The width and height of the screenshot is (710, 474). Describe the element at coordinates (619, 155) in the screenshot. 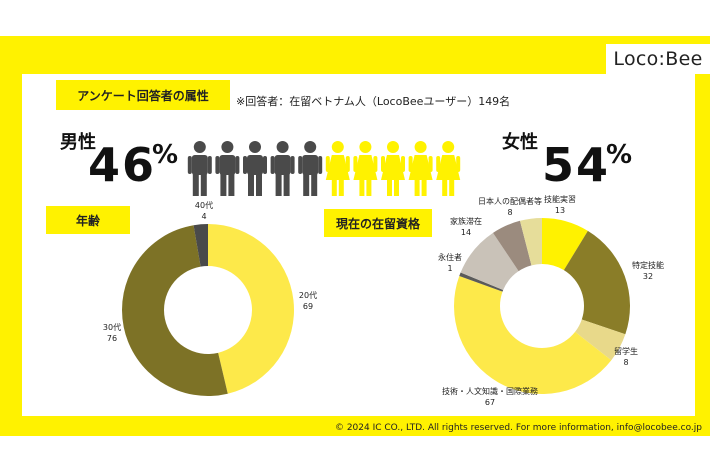

I see `female-percent-unit: %` at that location.